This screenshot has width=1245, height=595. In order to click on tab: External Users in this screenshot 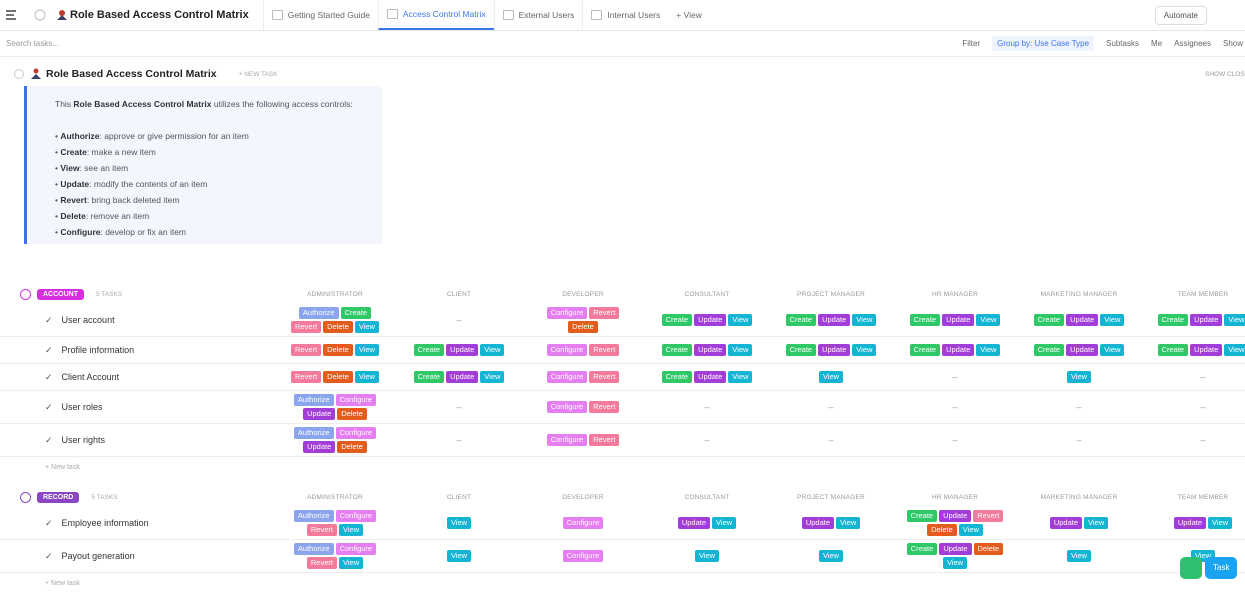, I will do `click(538, 15)`.